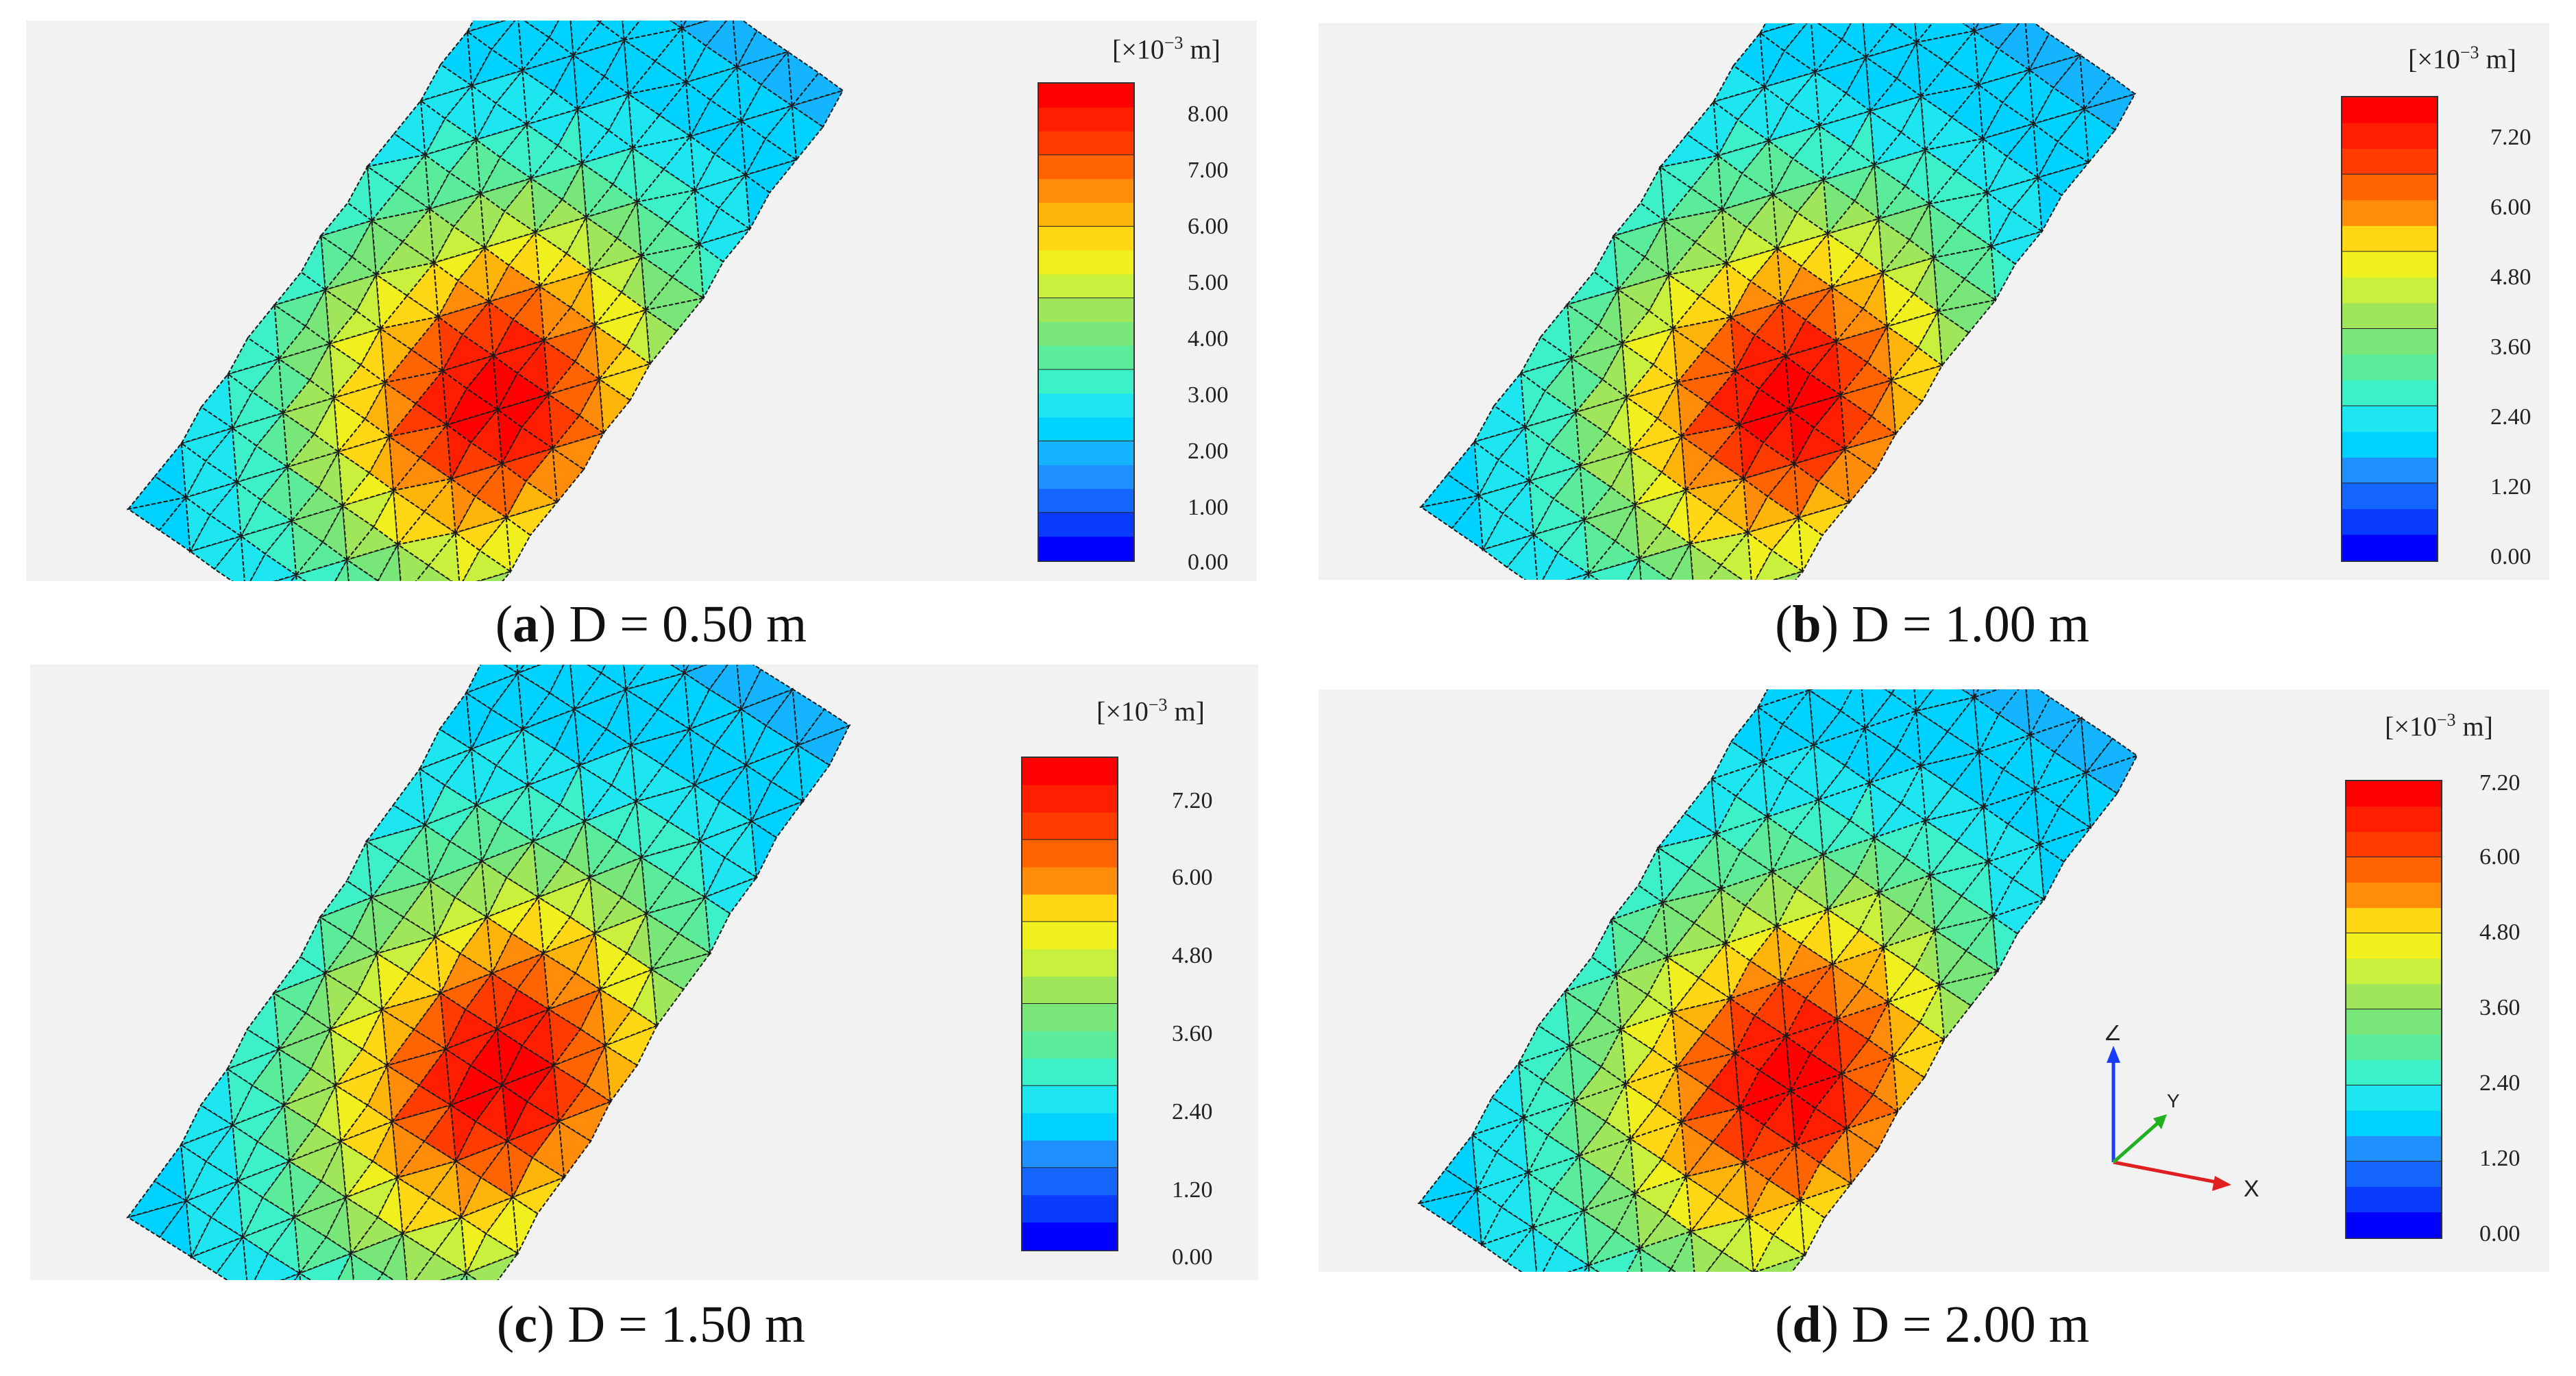 The image size is (2576, 1376). What do you see at coordinates (2113, 1035) in the screenshot?
I see `z-axis-label: Z` at bounding box center [2113, 1035].